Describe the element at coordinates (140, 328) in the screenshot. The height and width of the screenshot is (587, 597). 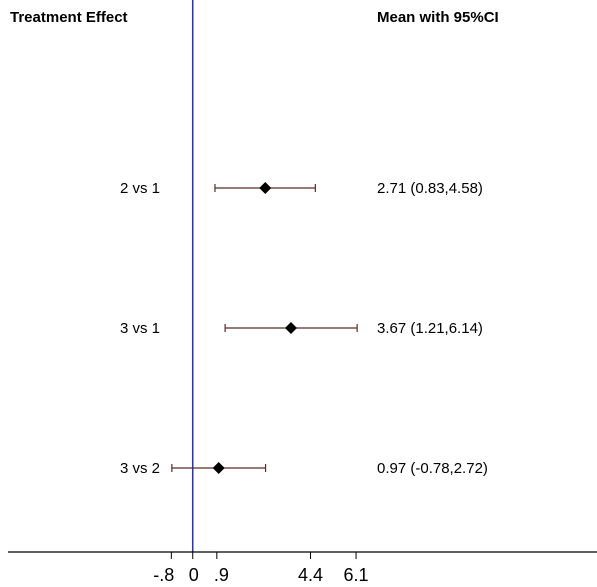
I see `row-label: 3 vs 1` at that location.